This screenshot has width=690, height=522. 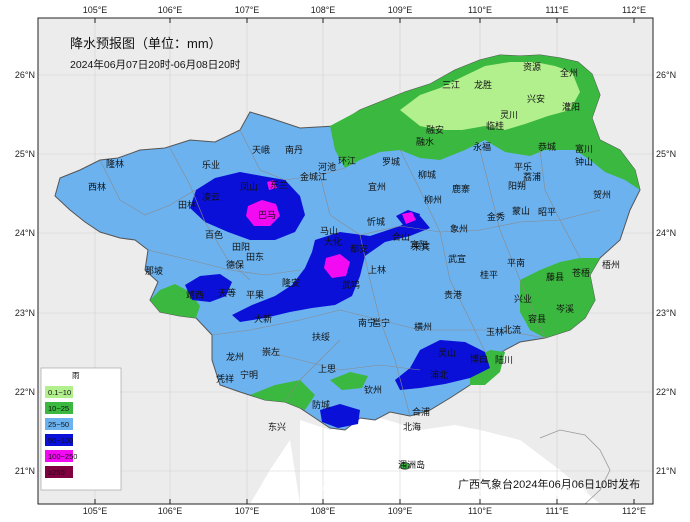 What do you see at coordinates (569, 72) in the screenshot?
I see `city-label: 全州` at bounding box center [569, 72].